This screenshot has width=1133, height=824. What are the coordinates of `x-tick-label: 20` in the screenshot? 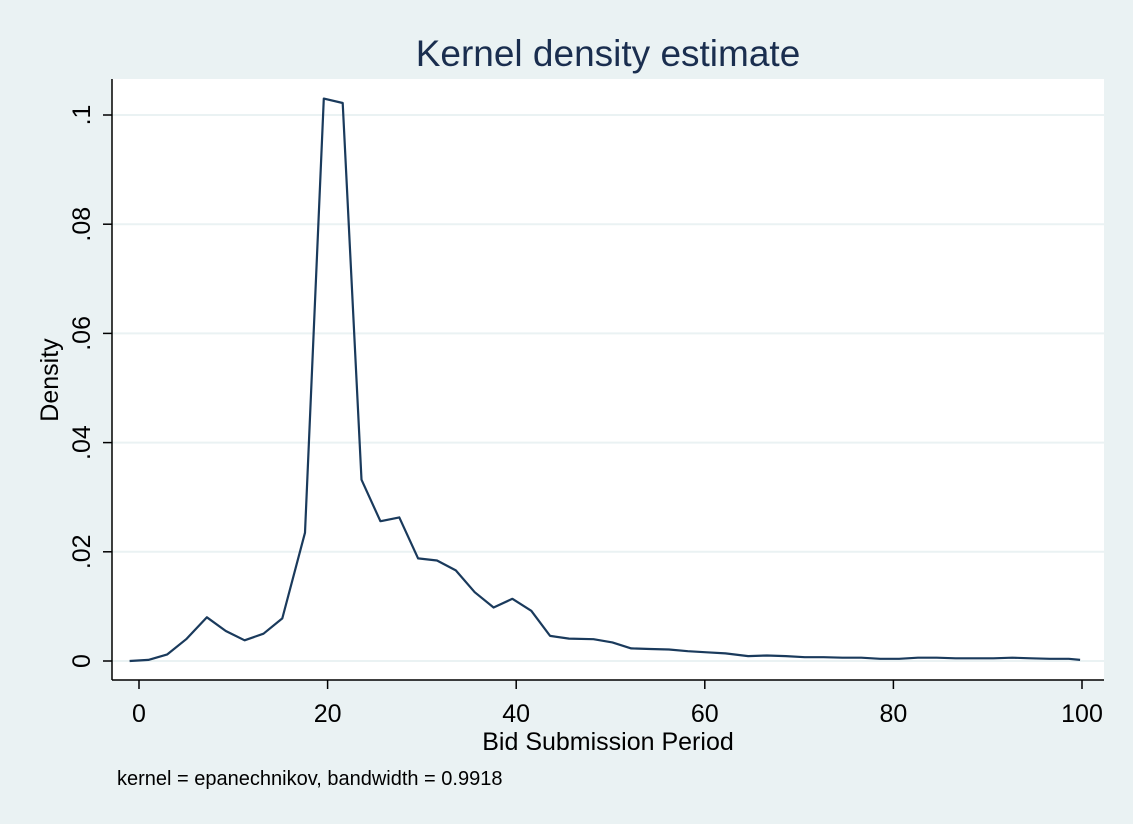 It's located at (328, 714).